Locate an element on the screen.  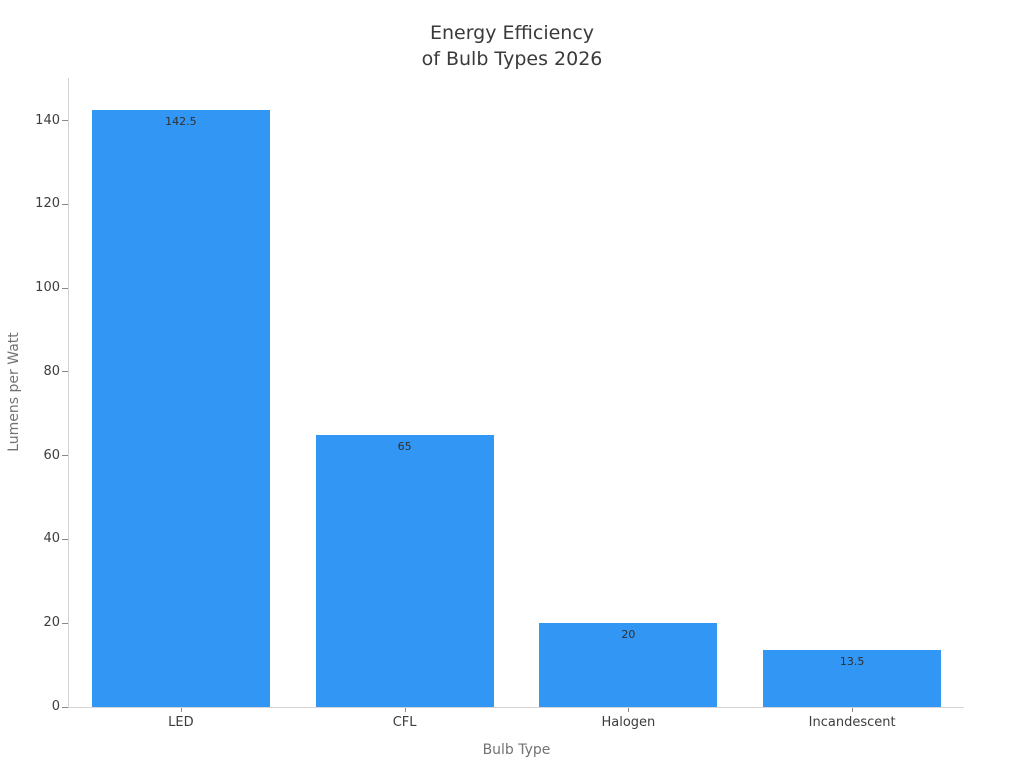
x-tick-label-halogen: Halogen is located at coordinates (628, 722).